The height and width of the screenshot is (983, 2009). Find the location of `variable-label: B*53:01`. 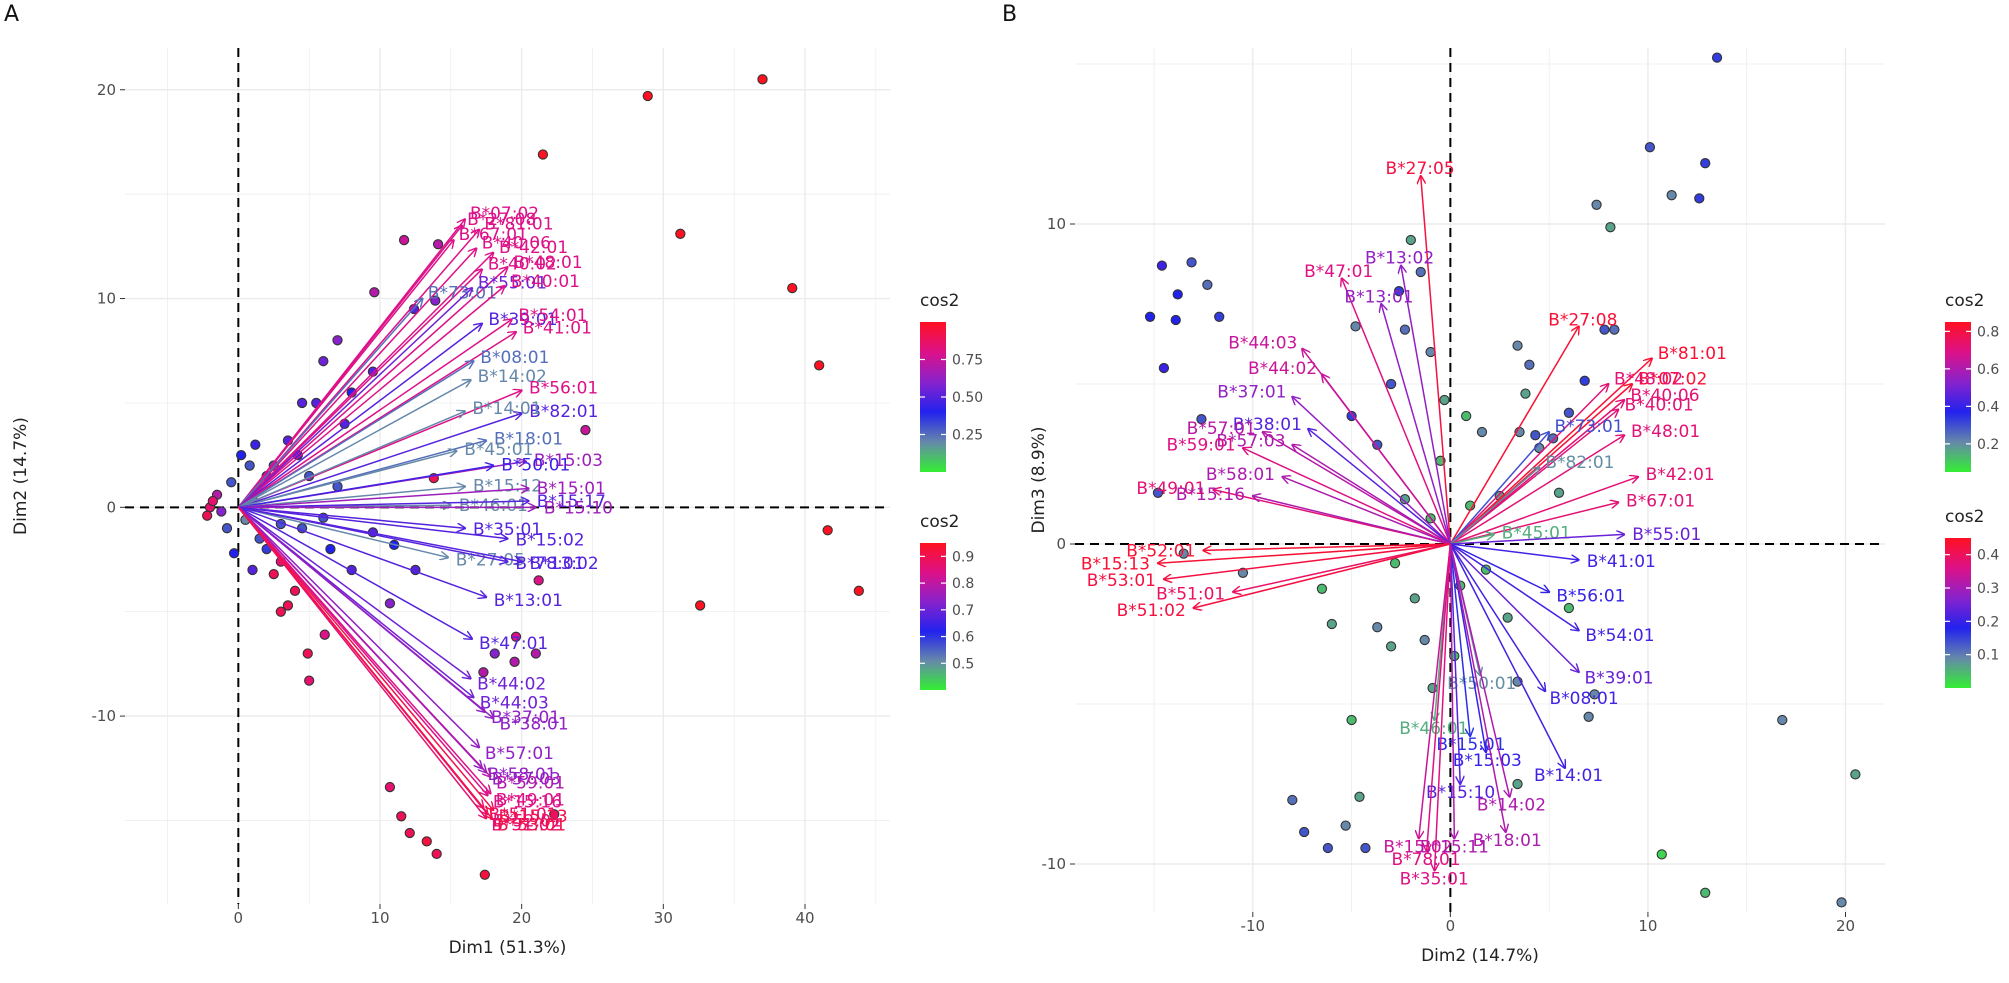

variable-label: B*53:01 is located at coordinates (1121, 581).